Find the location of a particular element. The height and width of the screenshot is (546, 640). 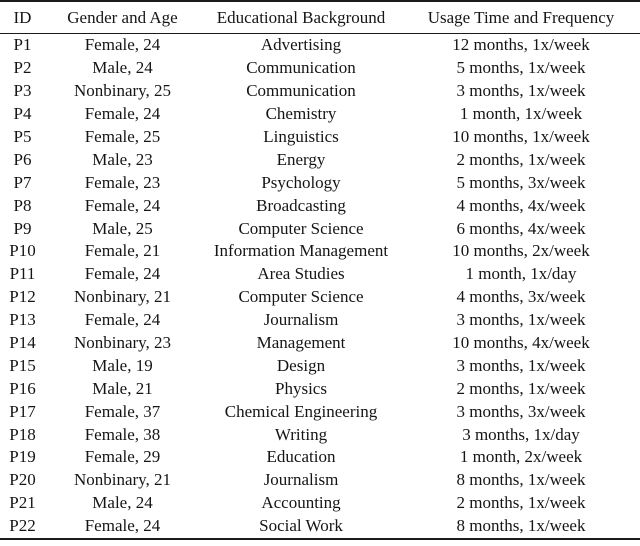

table-row: P18 Female, 38 Writing 3 months, 1x/day is located at coordinates (320, 434).